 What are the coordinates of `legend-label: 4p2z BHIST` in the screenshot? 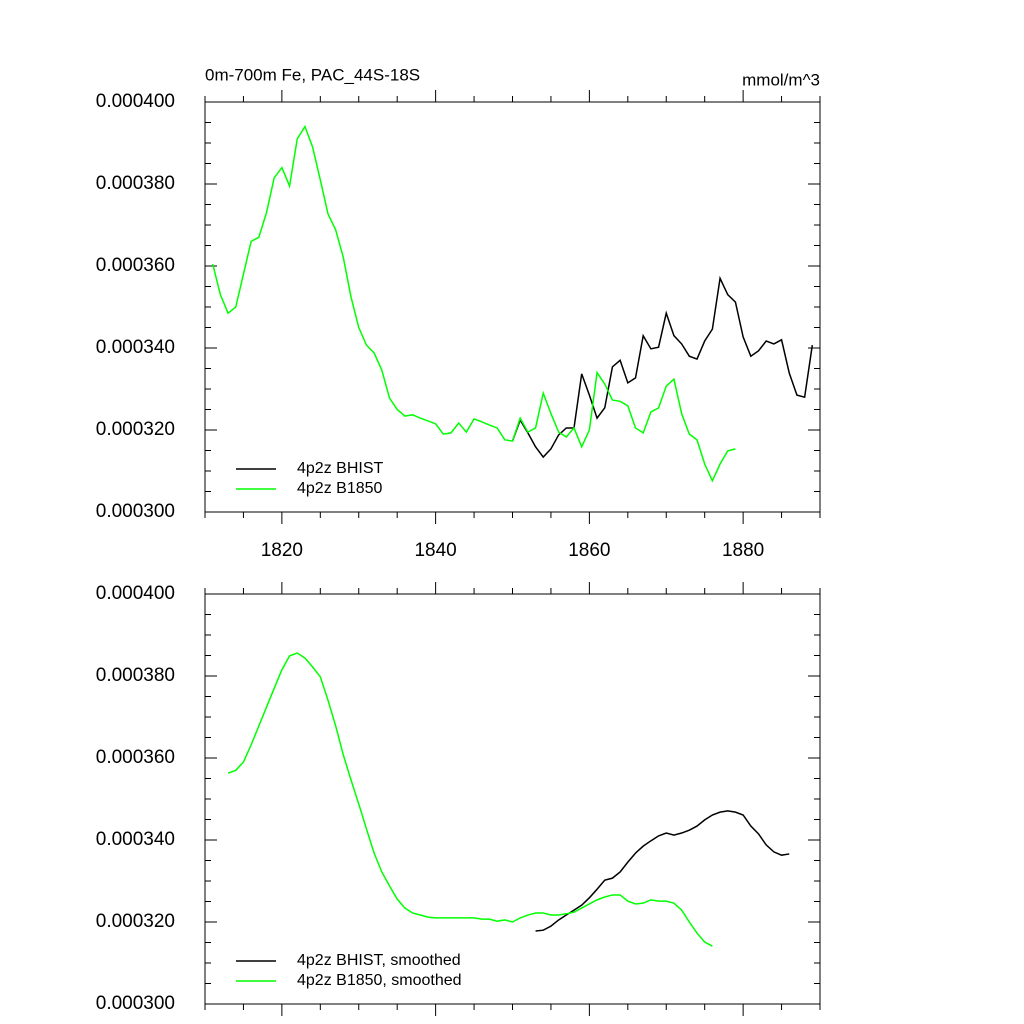 It's located at (340, 468).